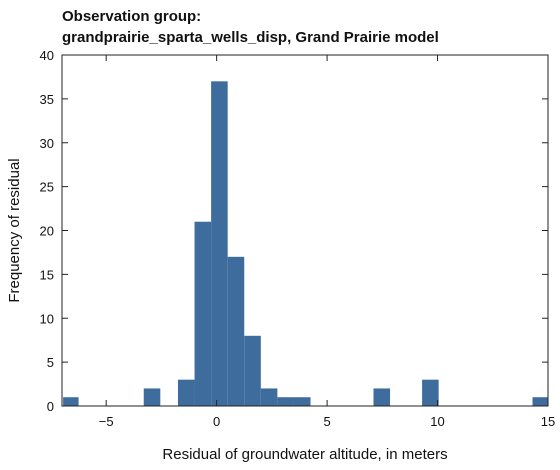 This screenshot has width=560, height=470. I want to click on y-tick-label: 25, so click(47, 187).